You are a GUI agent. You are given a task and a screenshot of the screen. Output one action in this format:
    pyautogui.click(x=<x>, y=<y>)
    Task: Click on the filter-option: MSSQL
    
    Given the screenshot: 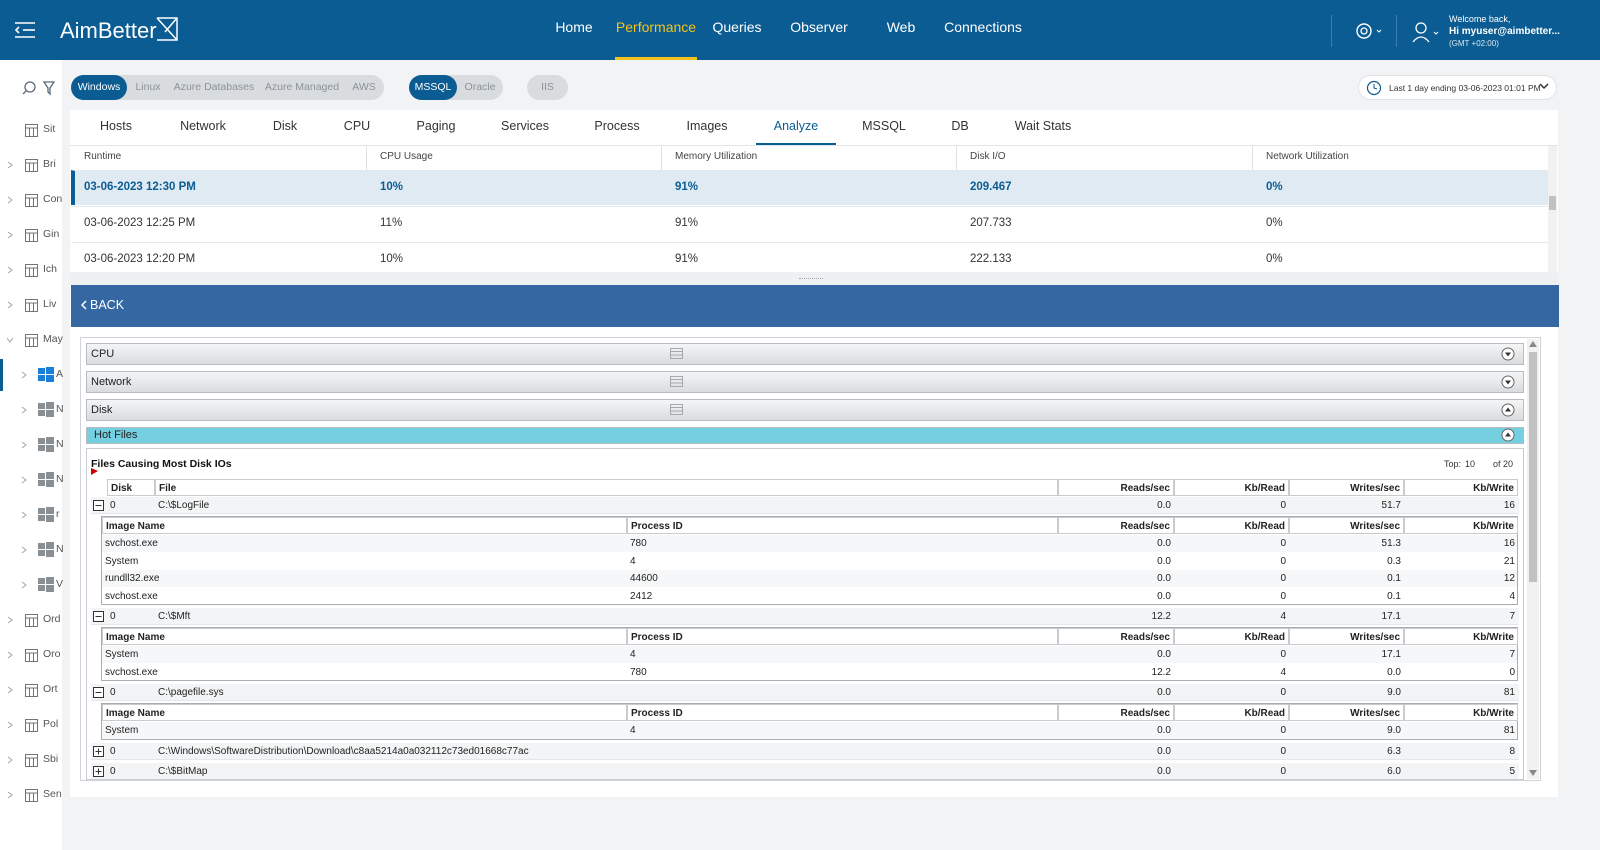 What is the action you would take?
    pyautogui.click(x=433, y=87)
    